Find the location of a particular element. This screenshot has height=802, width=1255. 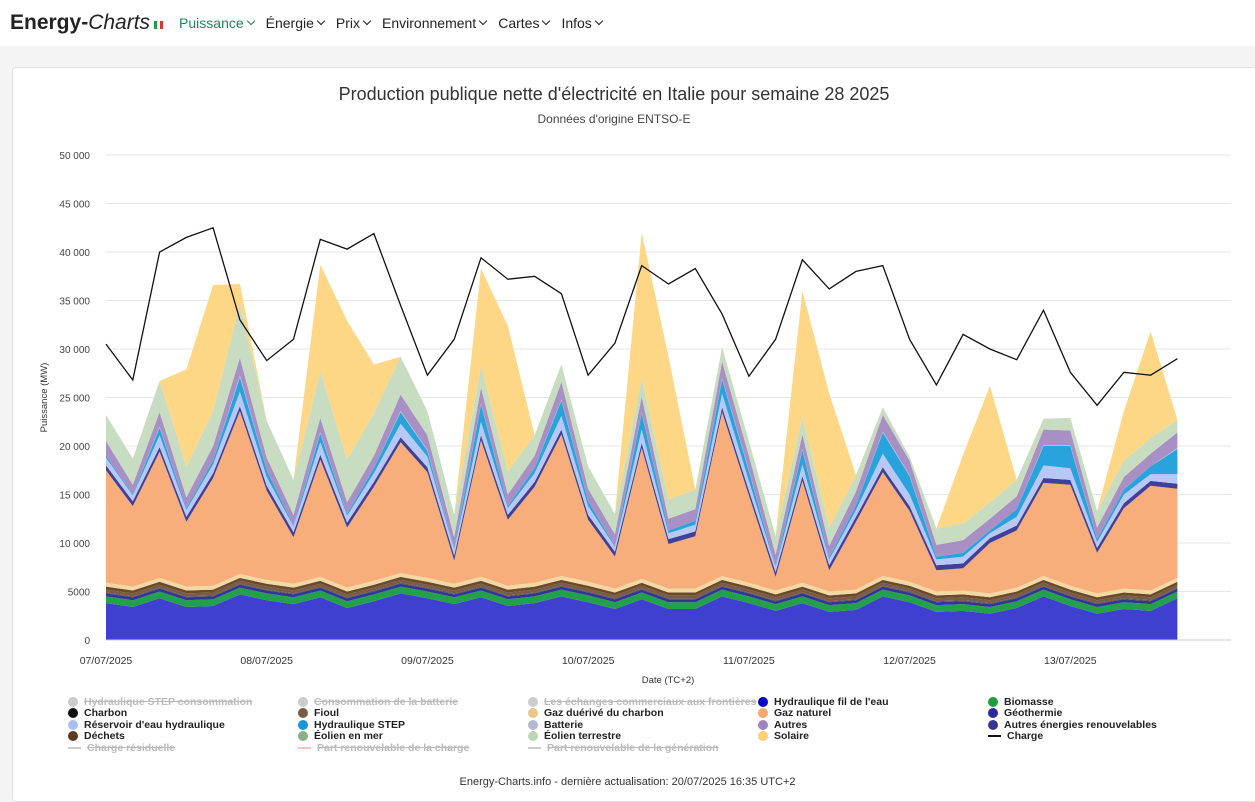

legend-label: Autres is located at coordinates (791, 725).